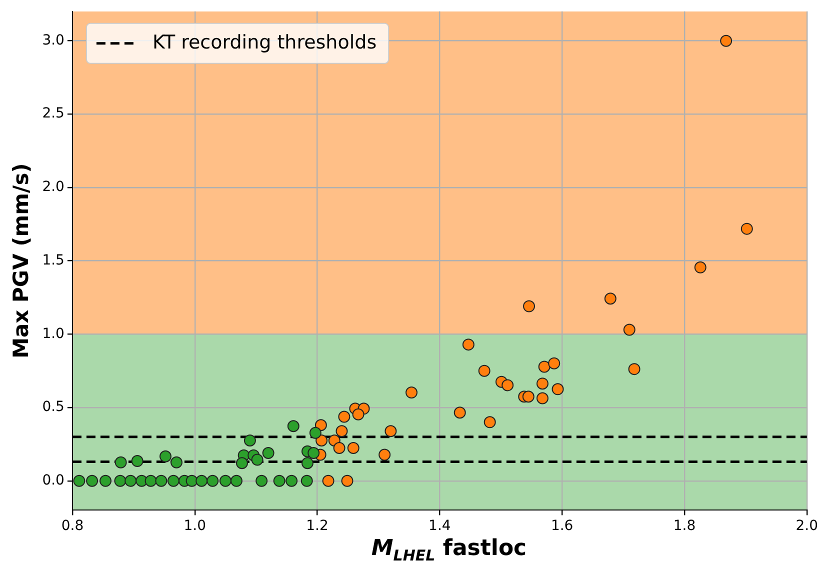 The height and width of the screenshot is (578, 821). Describe the element at coordinates (807, 526) in the screenshot. I see `x-tick-label: 2.0` at that location.